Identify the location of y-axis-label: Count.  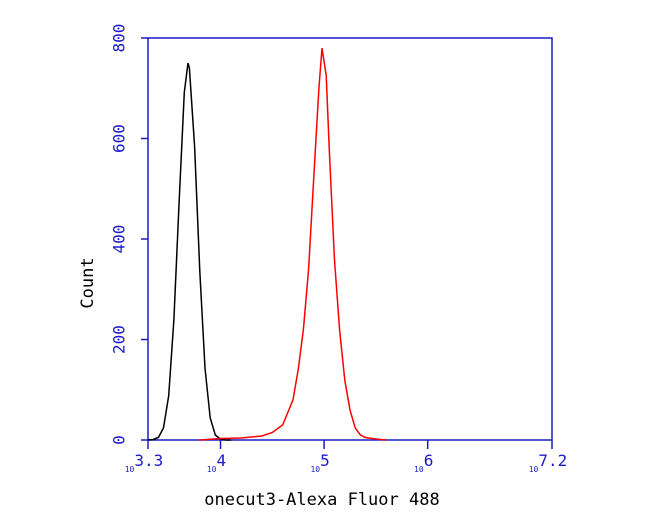
(88, 282).